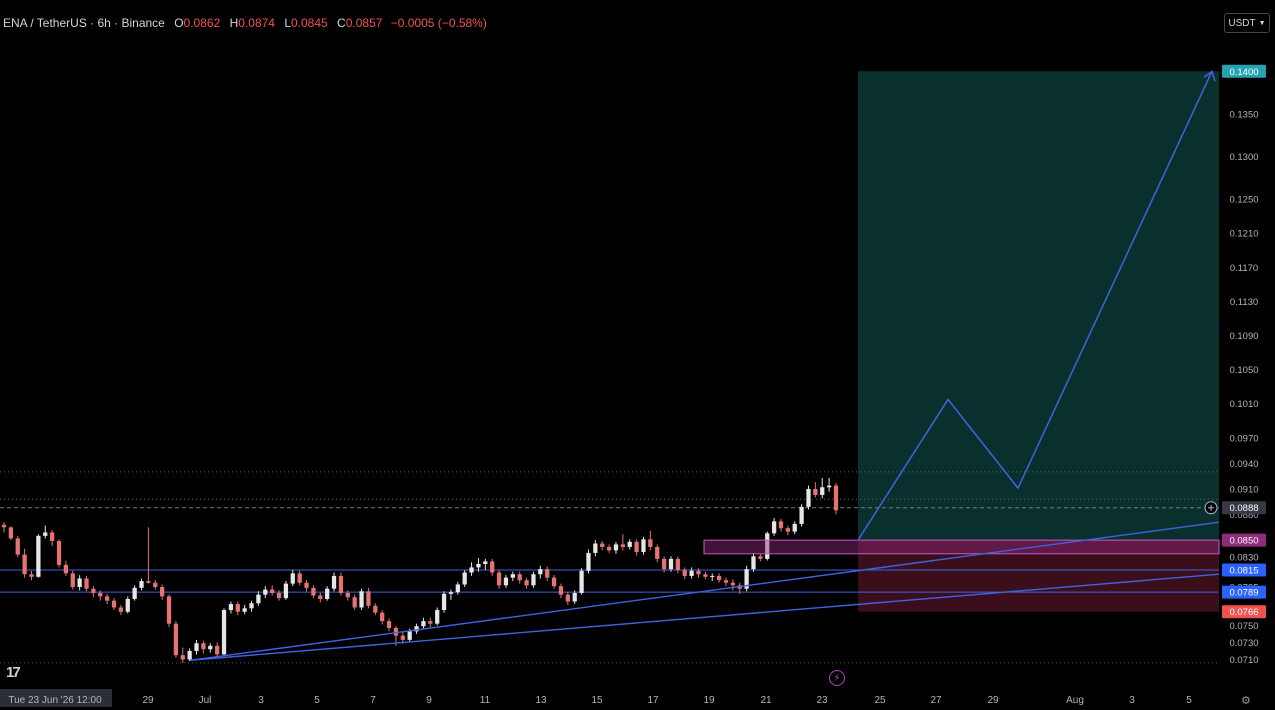 The width and height of the screenshot is (1275, 710). I want to click on settings-icon: ⚙, so click(1246, 701).